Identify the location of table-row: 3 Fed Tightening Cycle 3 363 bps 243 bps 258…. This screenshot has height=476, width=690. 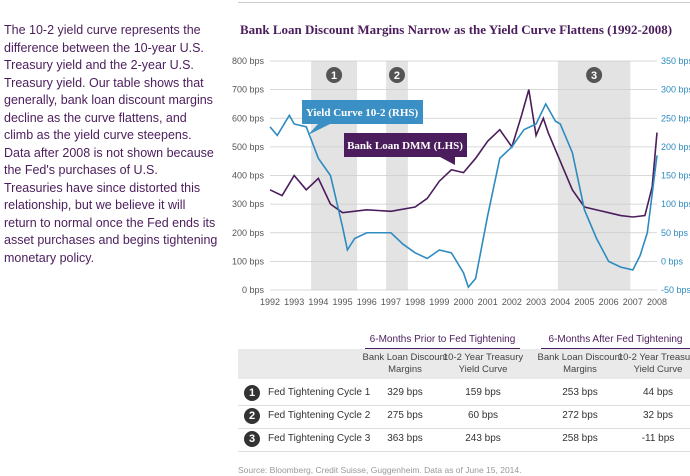
(464, 440).